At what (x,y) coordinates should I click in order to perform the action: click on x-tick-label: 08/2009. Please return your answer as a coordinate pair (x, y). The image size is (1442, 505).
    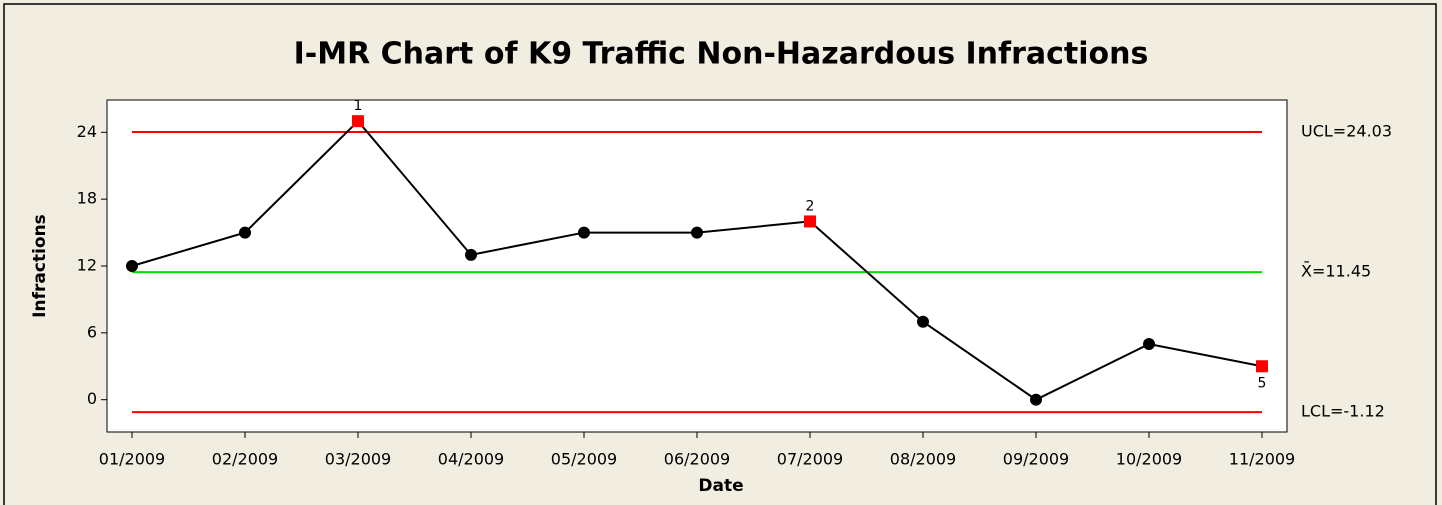
    Looking at the image, I should click on (923, 459).